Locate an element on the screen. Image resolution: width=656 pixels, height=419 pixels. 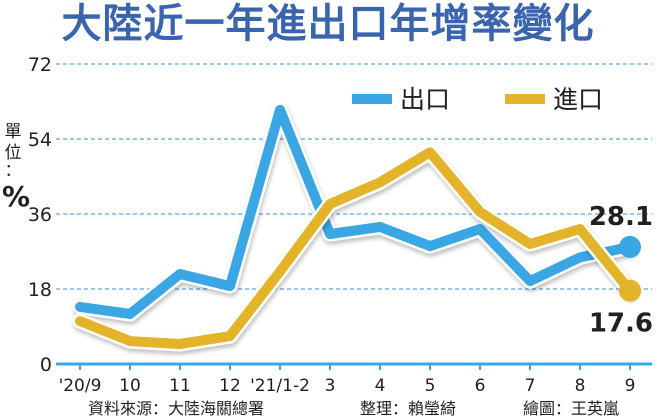
y-tick-label: 54 is located at coordinates (40, 140).